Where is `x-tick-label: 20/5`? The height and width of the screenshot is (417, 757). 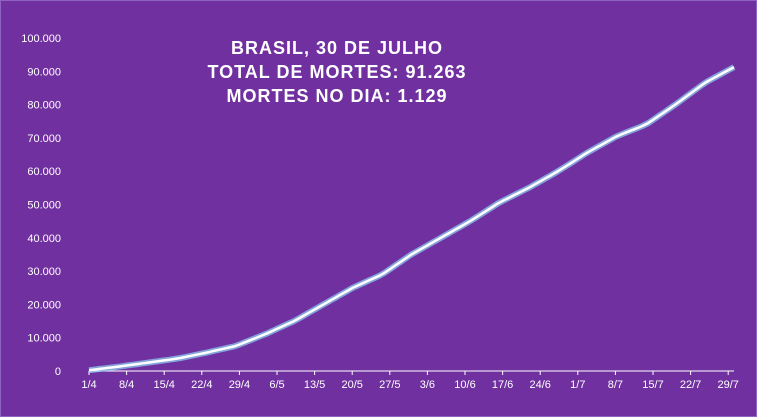 x-tick-label: 20/5 is located at coordinates (351, 385).